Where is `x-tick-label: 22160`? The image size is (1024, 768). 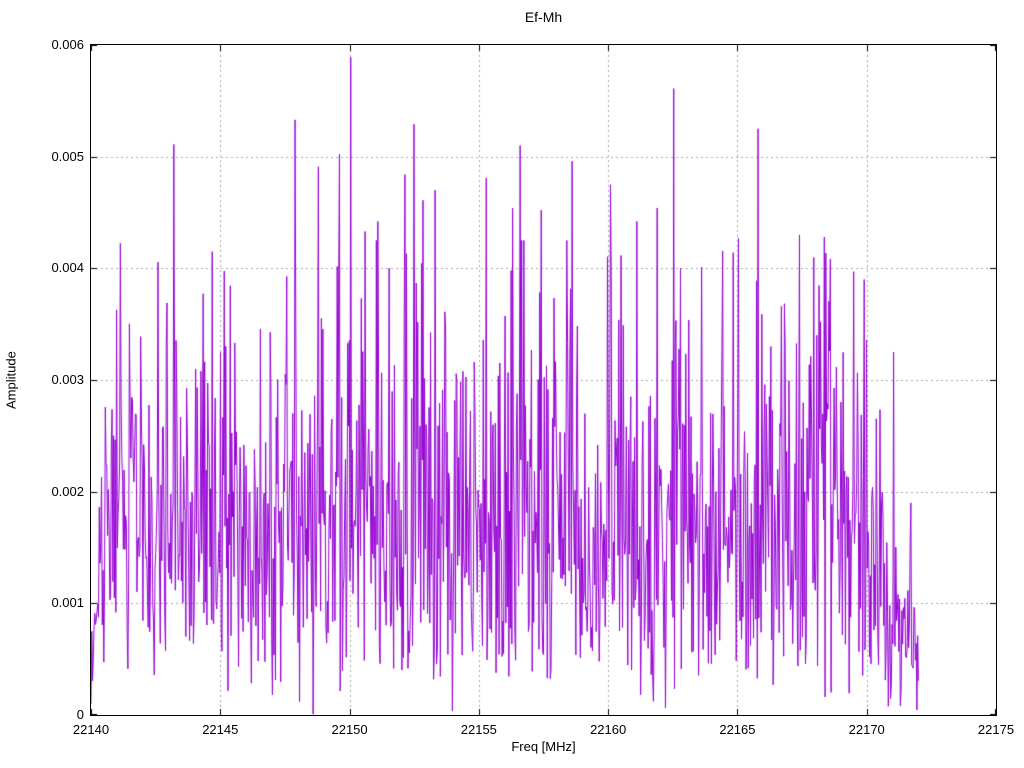
x-tick-label: 22160 is located at coordinates (608, 729).